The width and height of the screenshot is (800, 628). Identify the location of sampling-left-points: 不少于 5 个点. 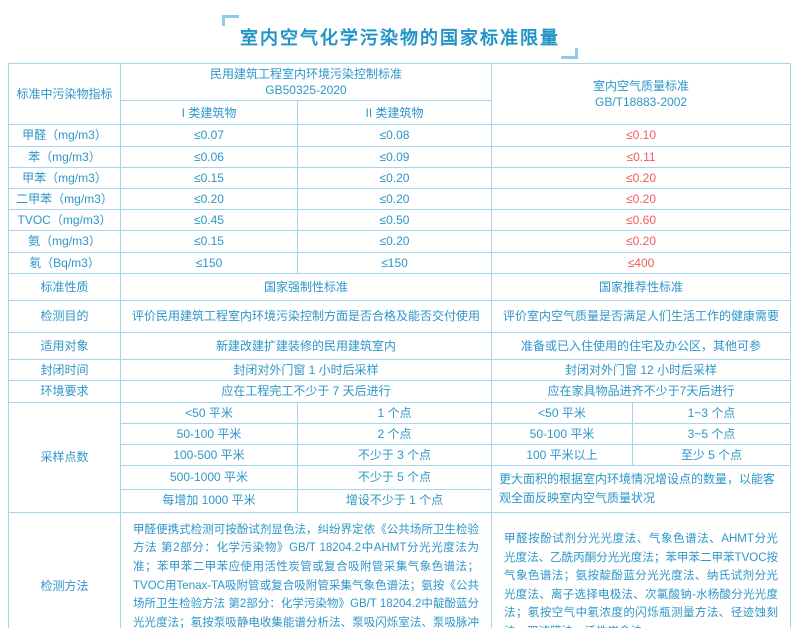
(394, 477).